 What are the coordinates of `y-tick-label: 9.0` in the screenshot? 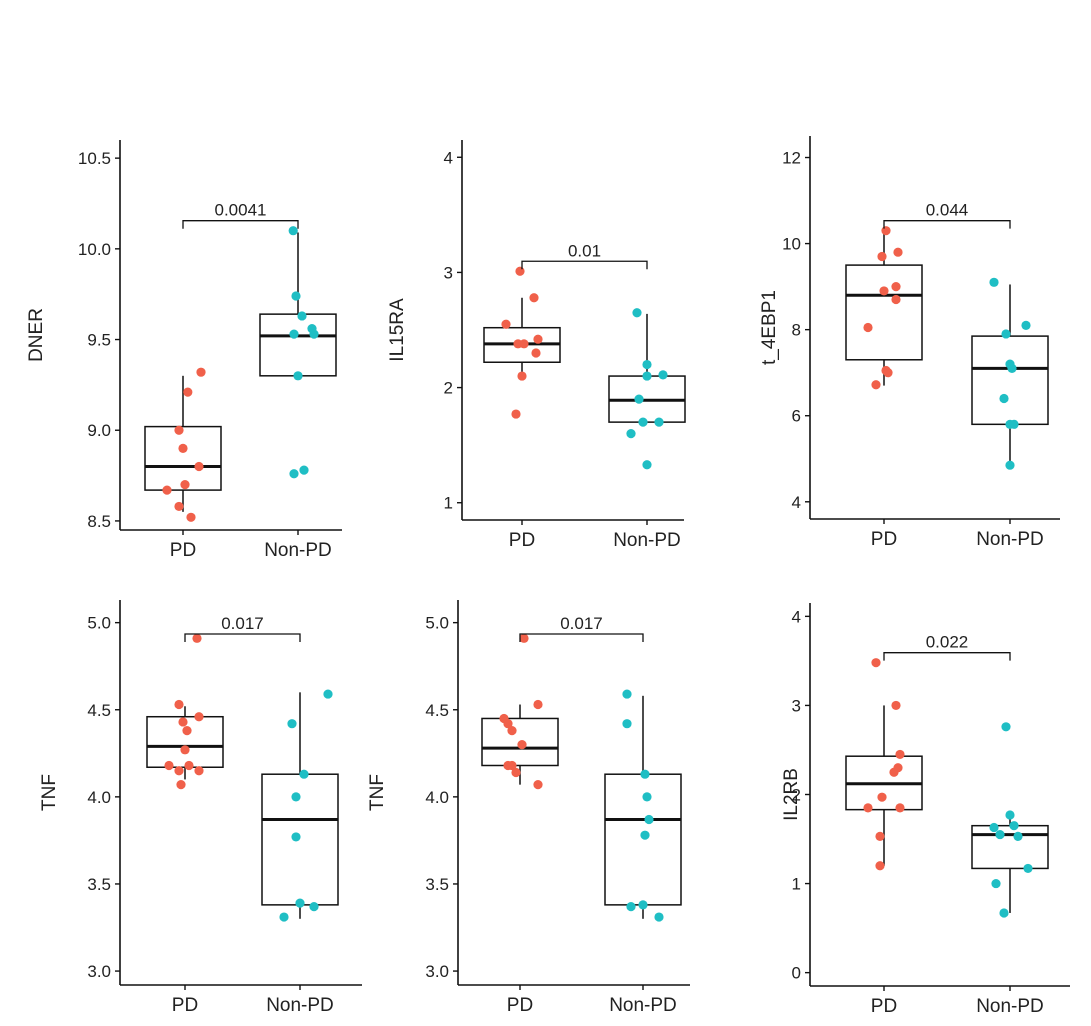 It's located at (99, 430).